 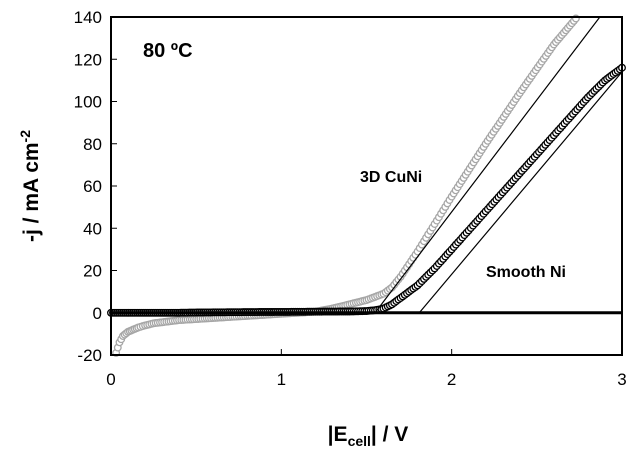 I want to click on y-tick-label: 0, so click(x=97, y=313).